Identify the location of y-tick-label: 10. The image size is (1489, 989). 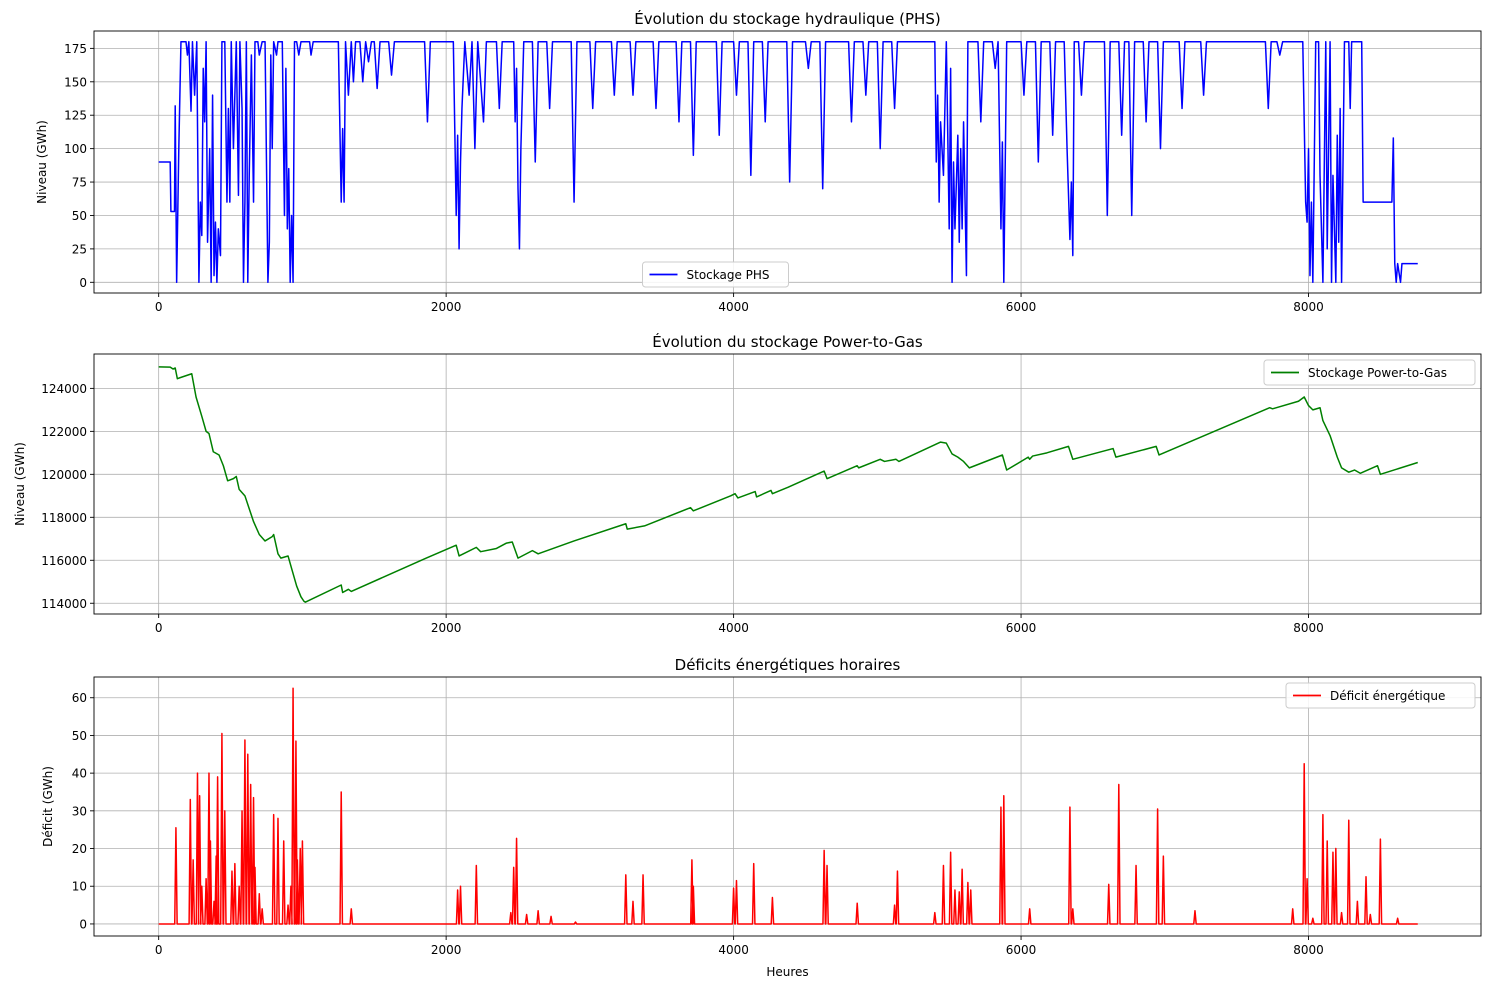
(79, 887).